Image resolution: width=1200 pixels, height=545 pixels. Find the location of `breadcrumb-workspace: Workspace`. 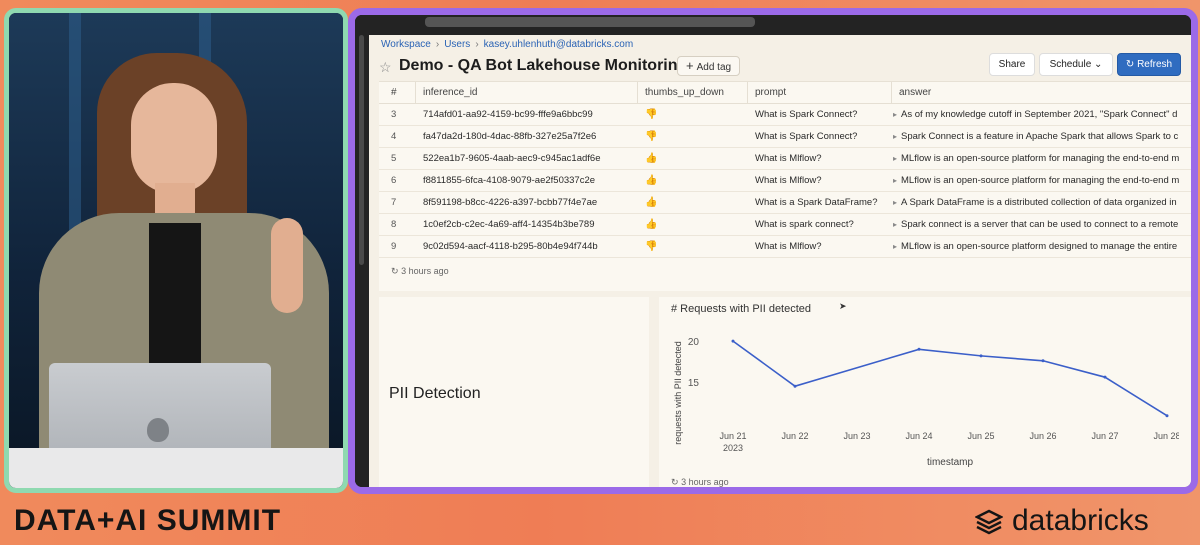

breadcrumb-workspace: Workspace is located at coordinates (406, 44).